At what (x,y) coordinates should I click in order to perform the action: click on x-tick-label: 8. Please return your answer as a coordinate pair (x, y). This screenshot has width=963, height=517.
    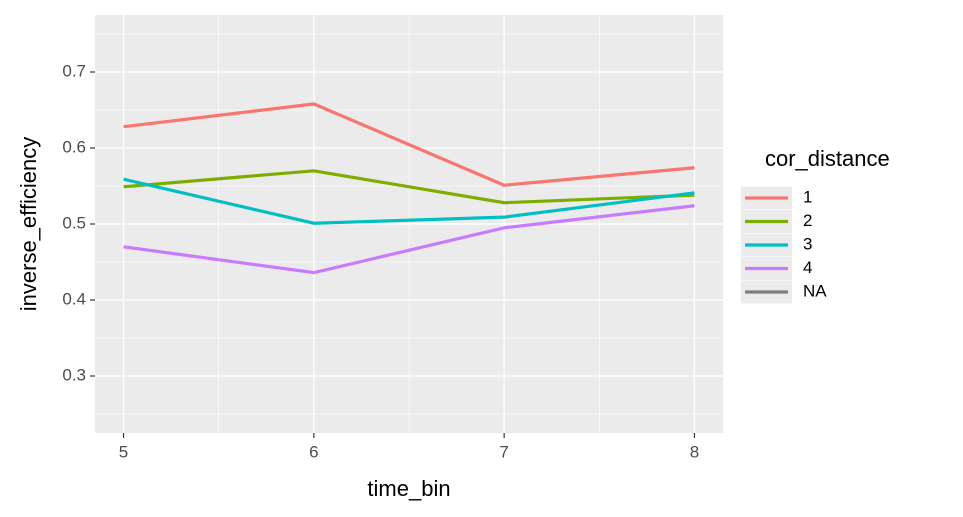
    Looking at the image, I should click on (694, 451).